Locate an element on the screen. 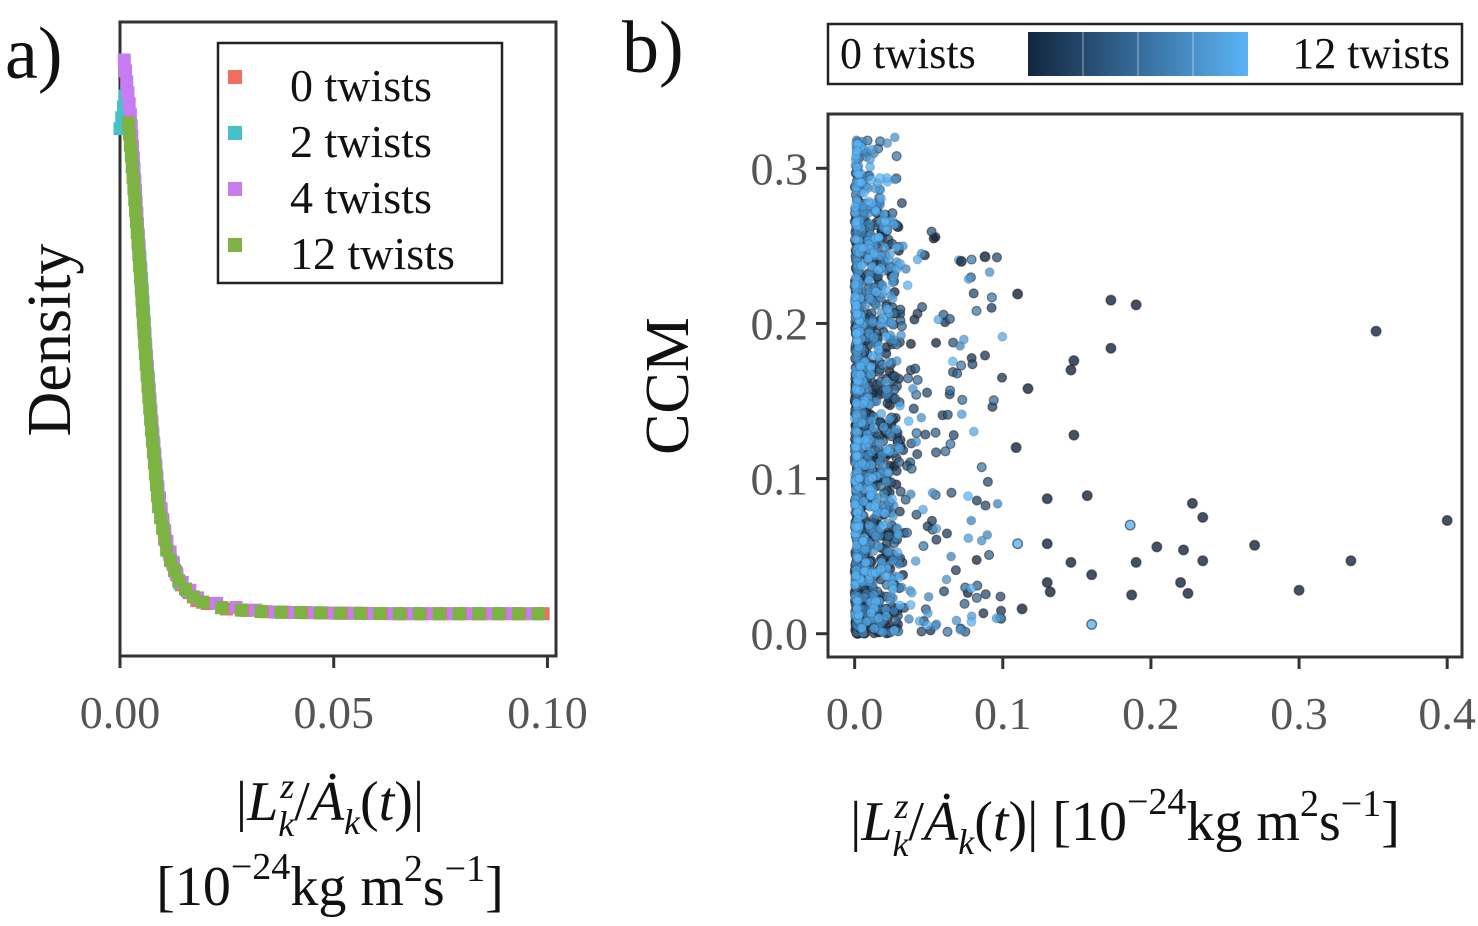 The width and height of the screenshot is (1478, 926). chart-b-colorbar: 0 twists 12 twists is located at coordinates (1145, 54).